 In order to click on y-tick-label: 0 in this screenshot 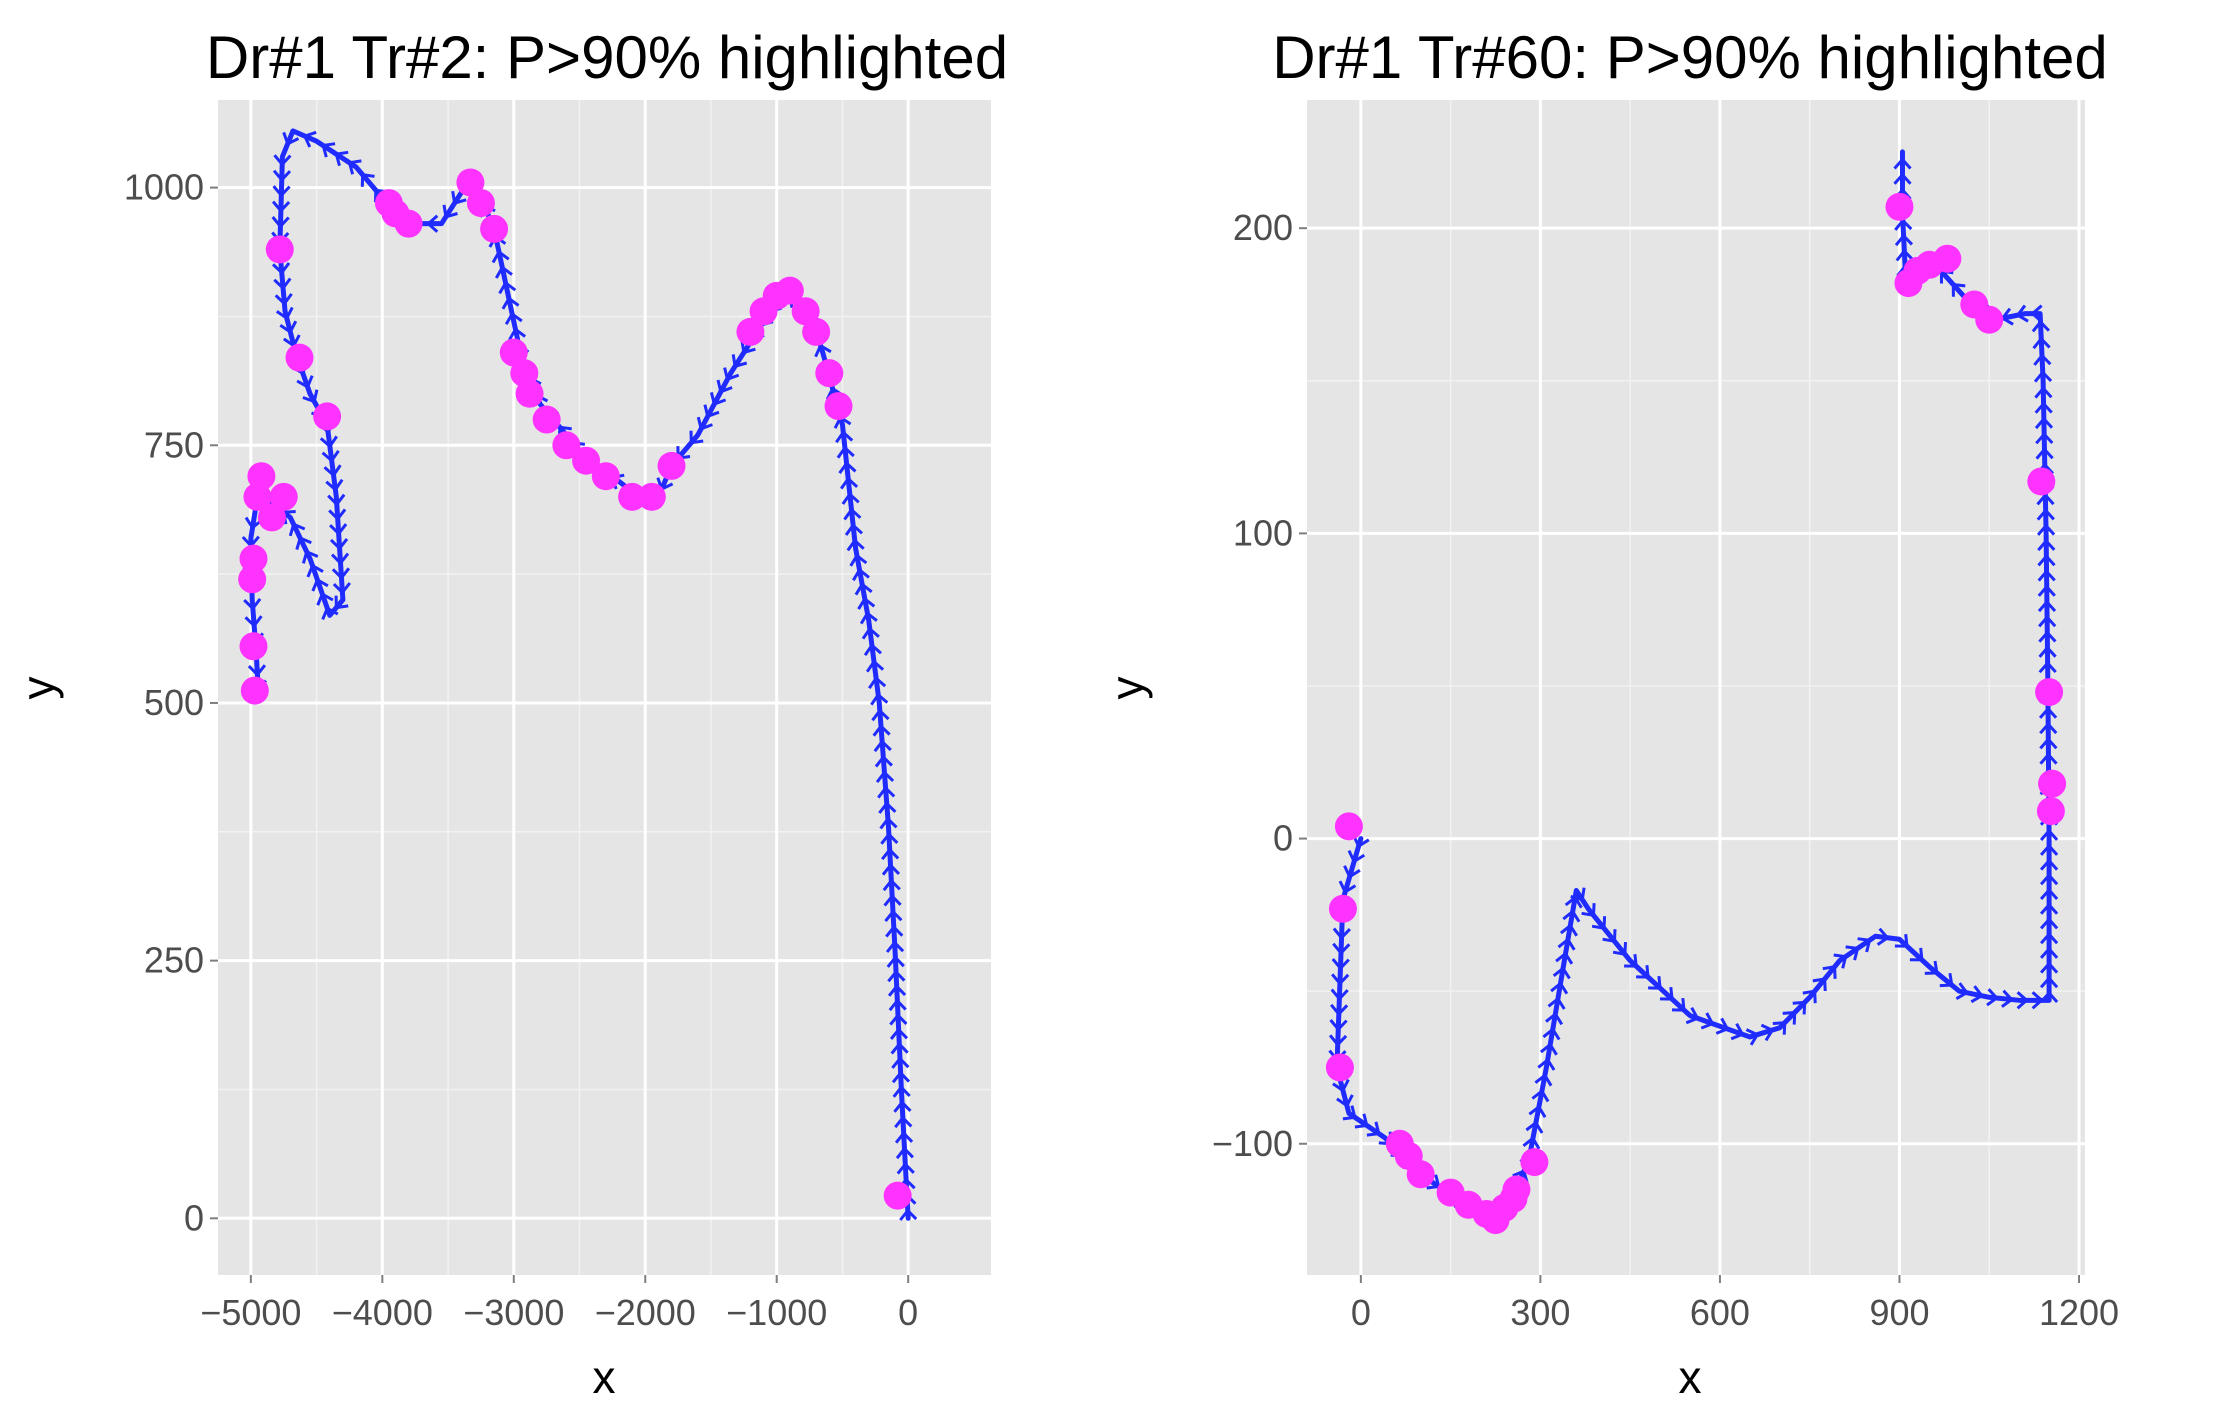, I will do `click(1283, 838)`.